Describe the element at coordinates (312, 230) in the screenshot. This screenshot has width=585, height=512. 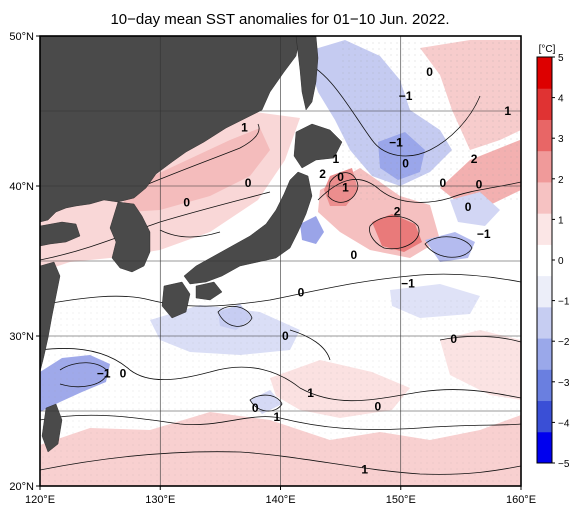
I see `cold-patch-sanriku` at that location.